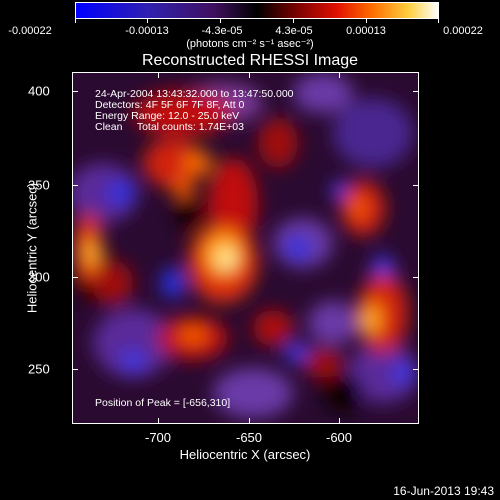 The width and height of the screenshot is (500, 500). What do you see at coordinates (245, 454) in the screenshot?
I see `x-axis-title: Heliocentric X (arcsec)` at bounding box center [245, 454].